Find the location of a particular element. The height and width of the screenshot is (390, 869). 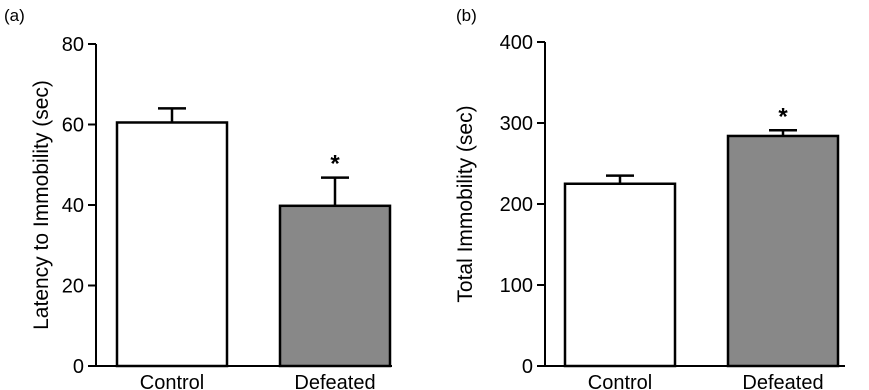

y-axis-title: Latency to Immobility (sec) is located at coordinates (41, 205).